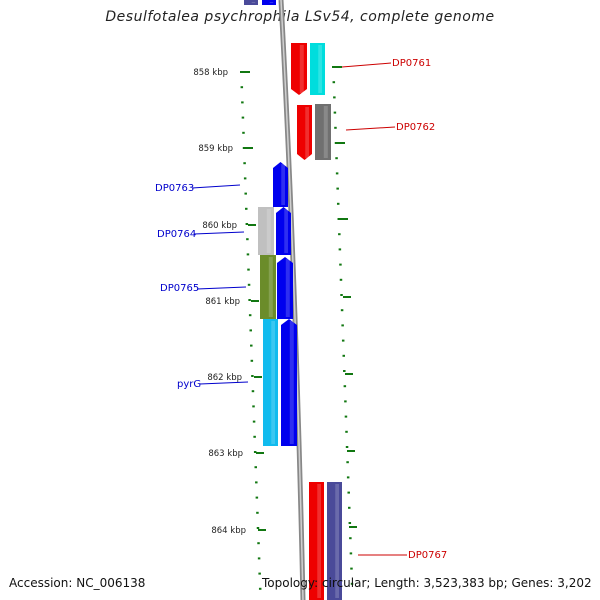  Describe the element at coordinates (253, 2) in the screenshot. I see `gene-block-top-1-shine` at that location.